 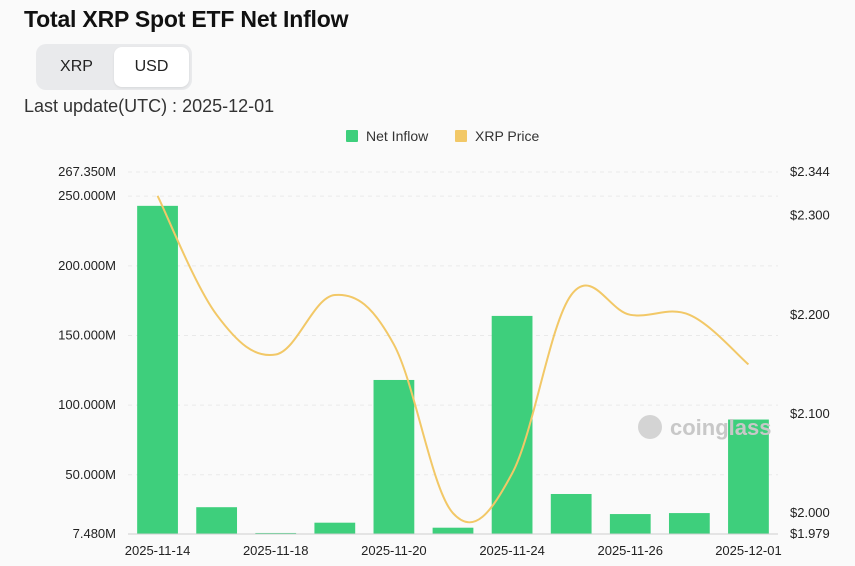 I want to click on y-left-tick-label: 50.000M, so click(x=90, y=474).